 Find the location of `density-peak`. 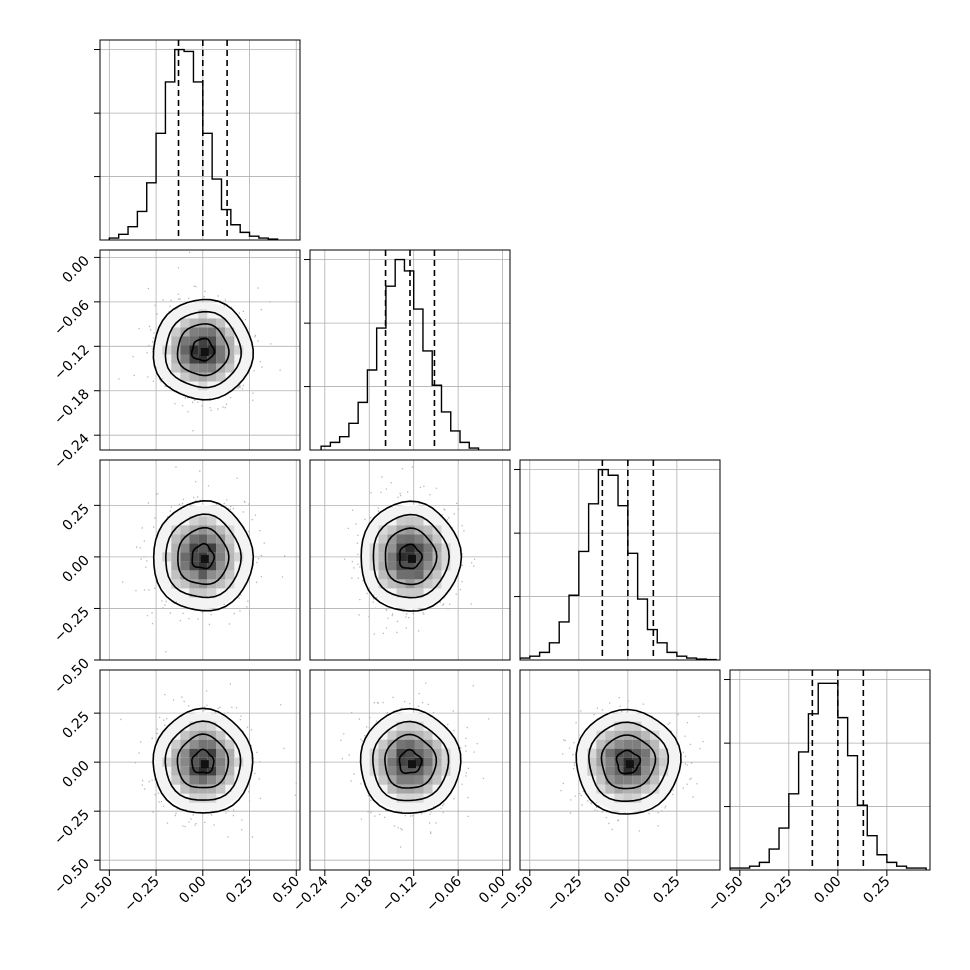

density-peak is located at coordinates (629, 764).